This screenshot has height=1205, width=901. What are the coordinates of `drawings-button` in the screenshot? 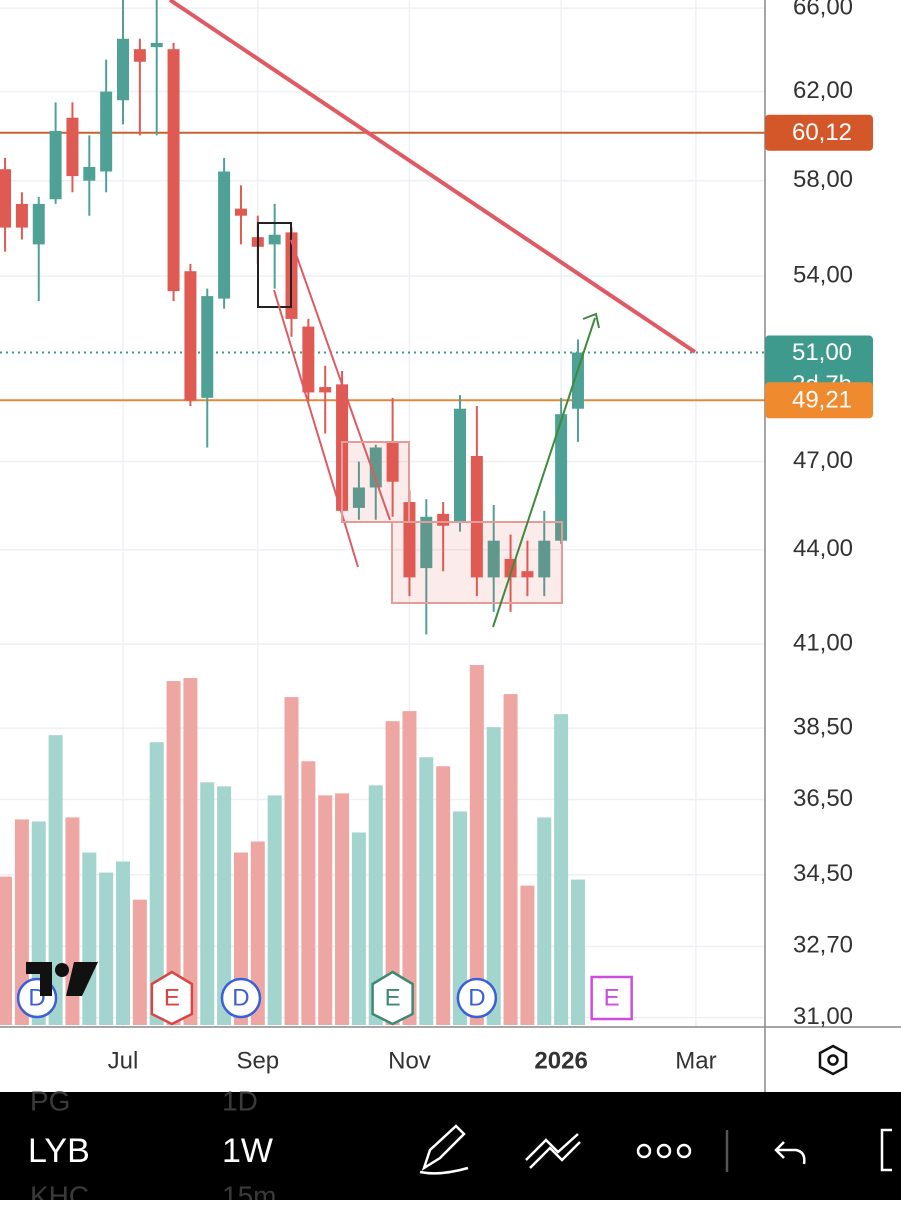 It's located at (553, 1151).